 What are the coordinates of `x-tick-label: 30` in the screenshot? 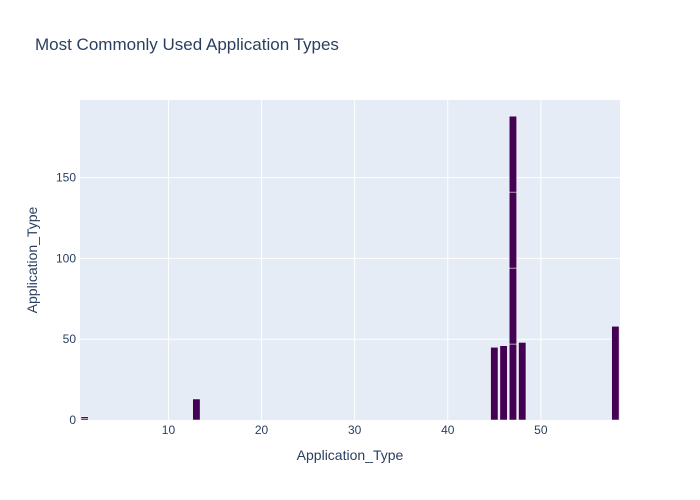 It's located at (355, 430).